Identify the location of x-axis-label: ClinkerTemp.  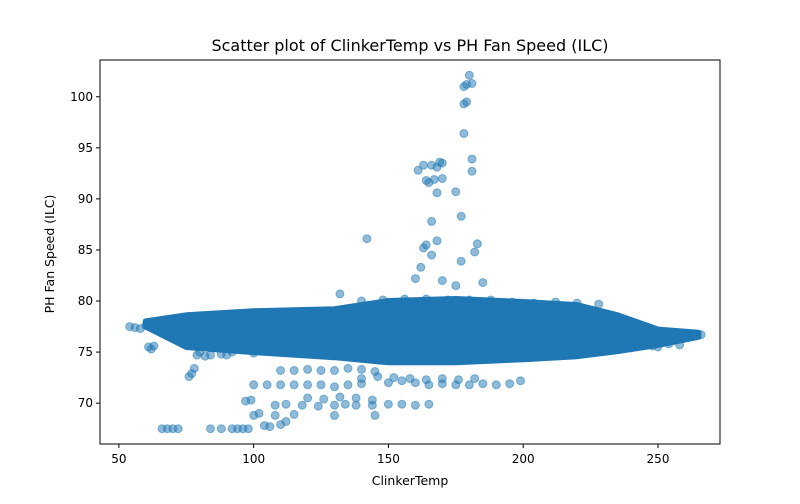
(410, 480).